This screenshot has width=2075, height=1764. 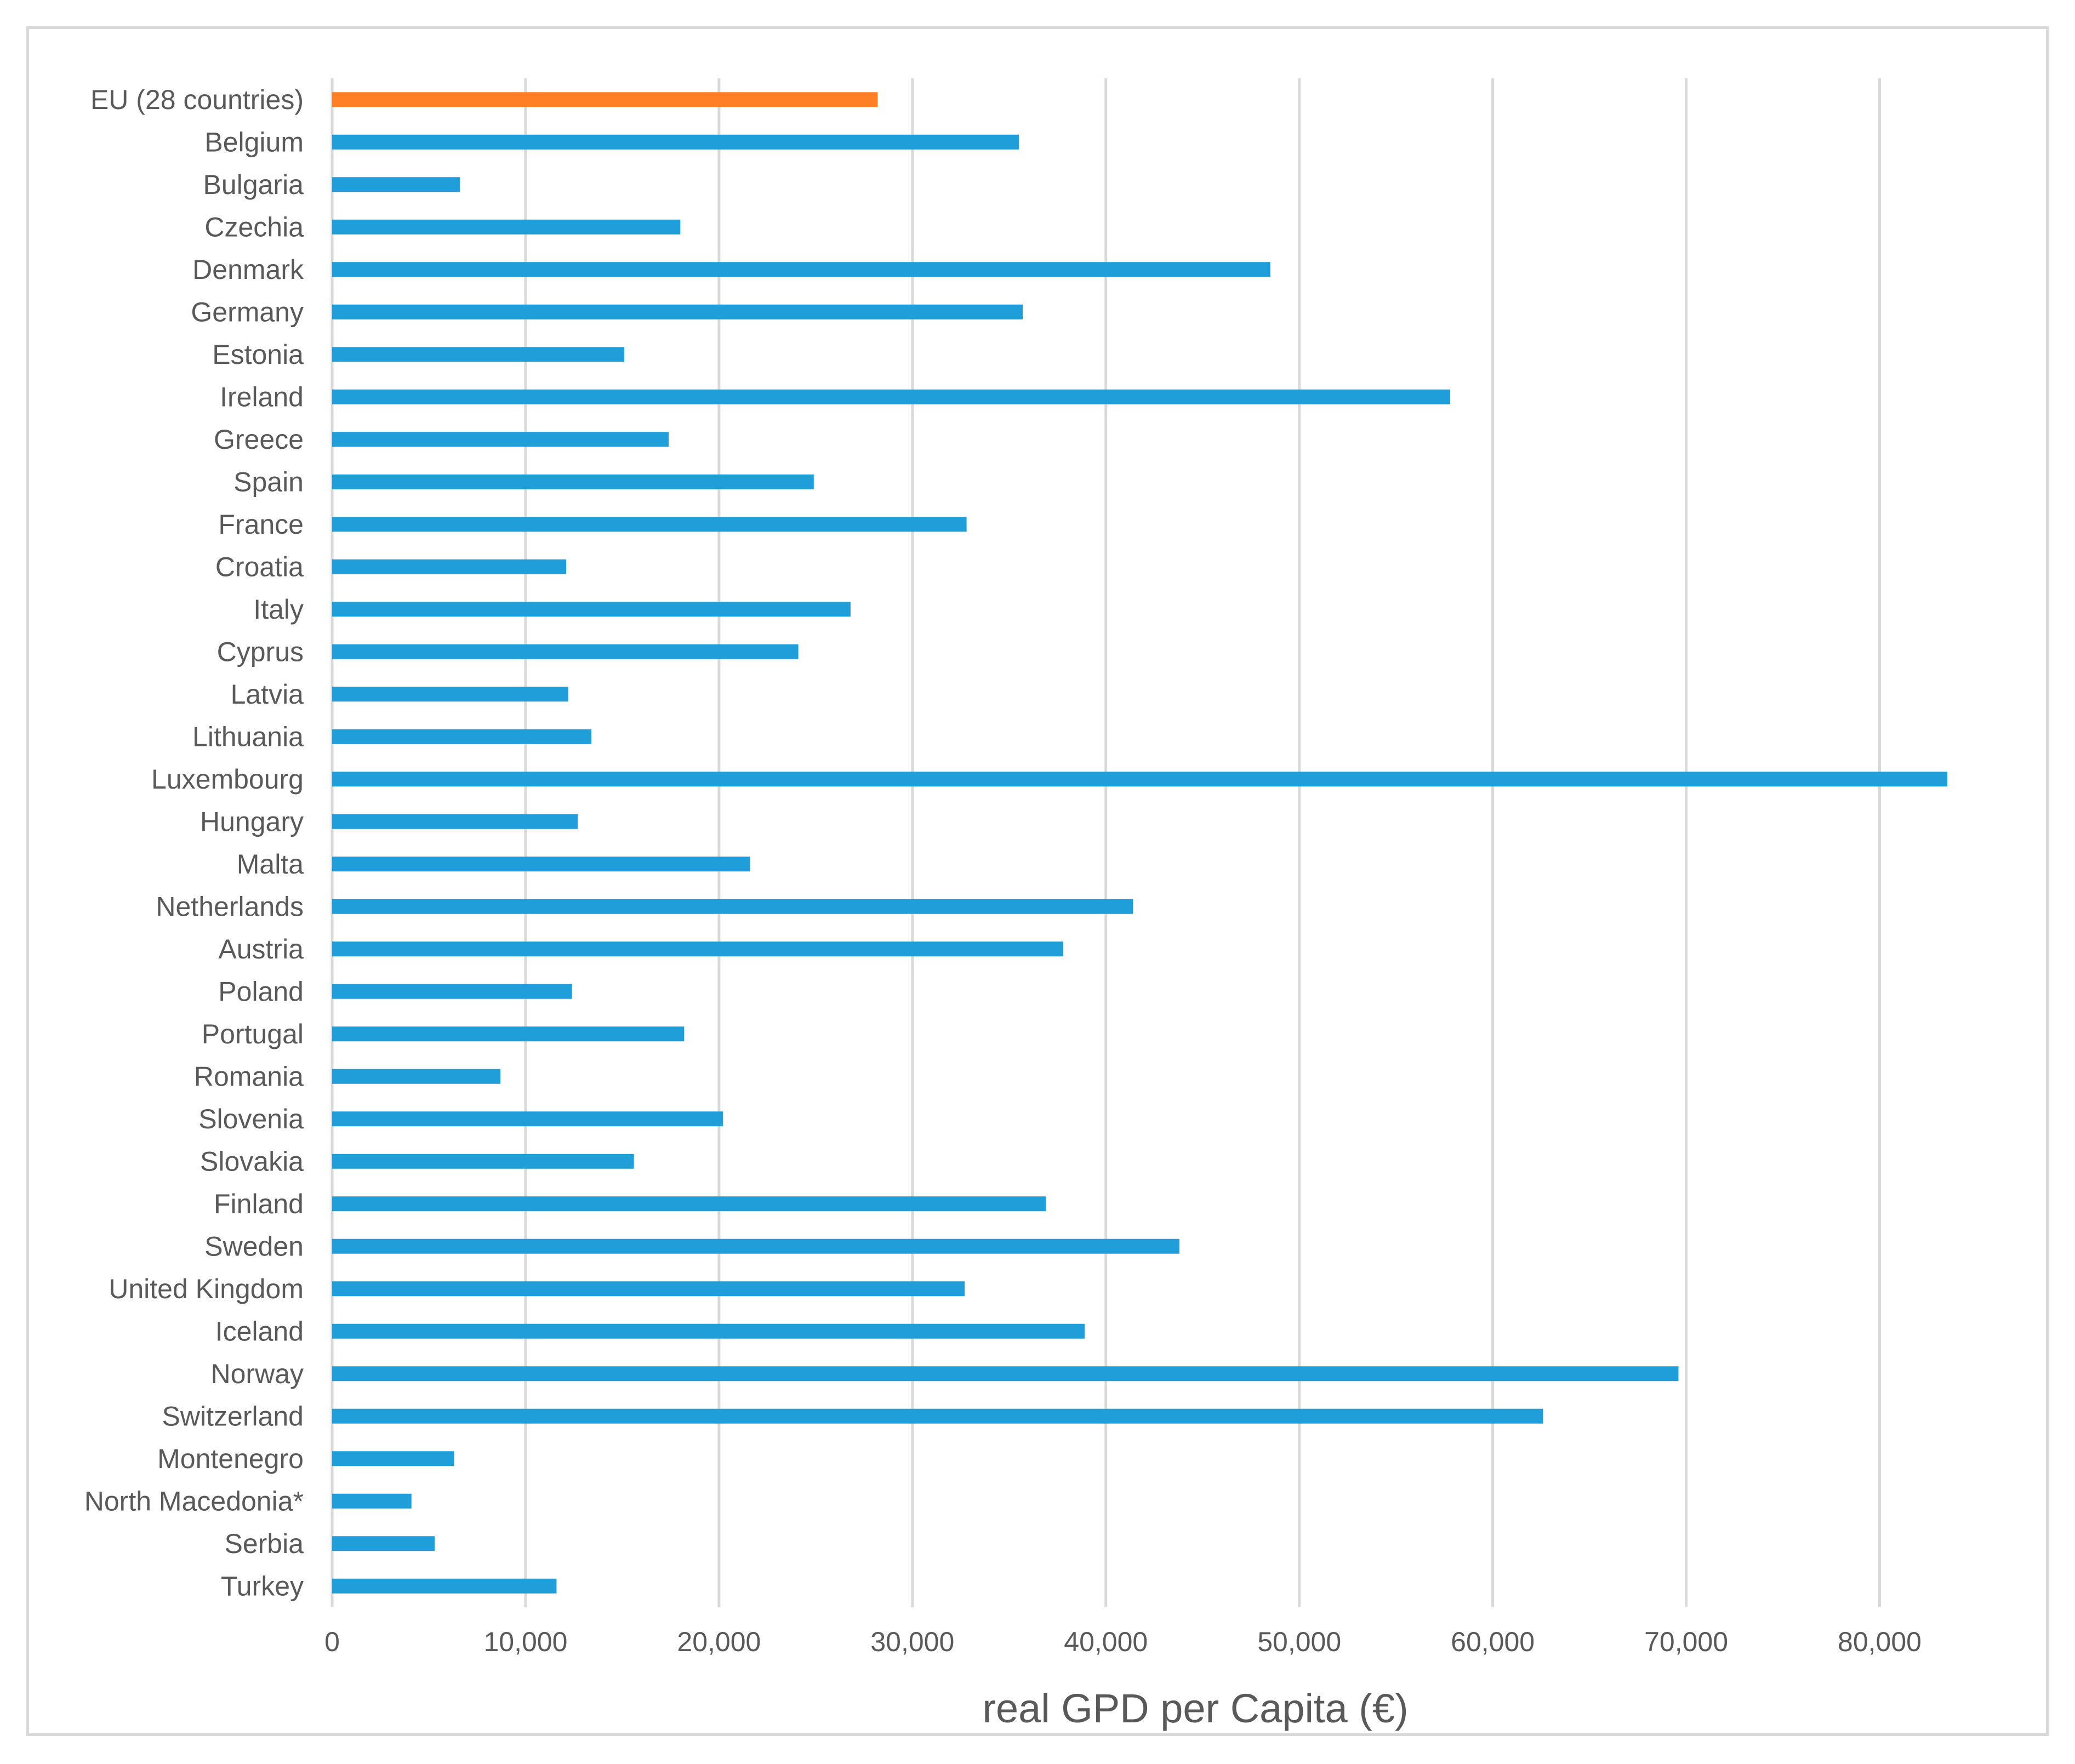 I want to click on bar-turkey, so click(x=445, y=1586).